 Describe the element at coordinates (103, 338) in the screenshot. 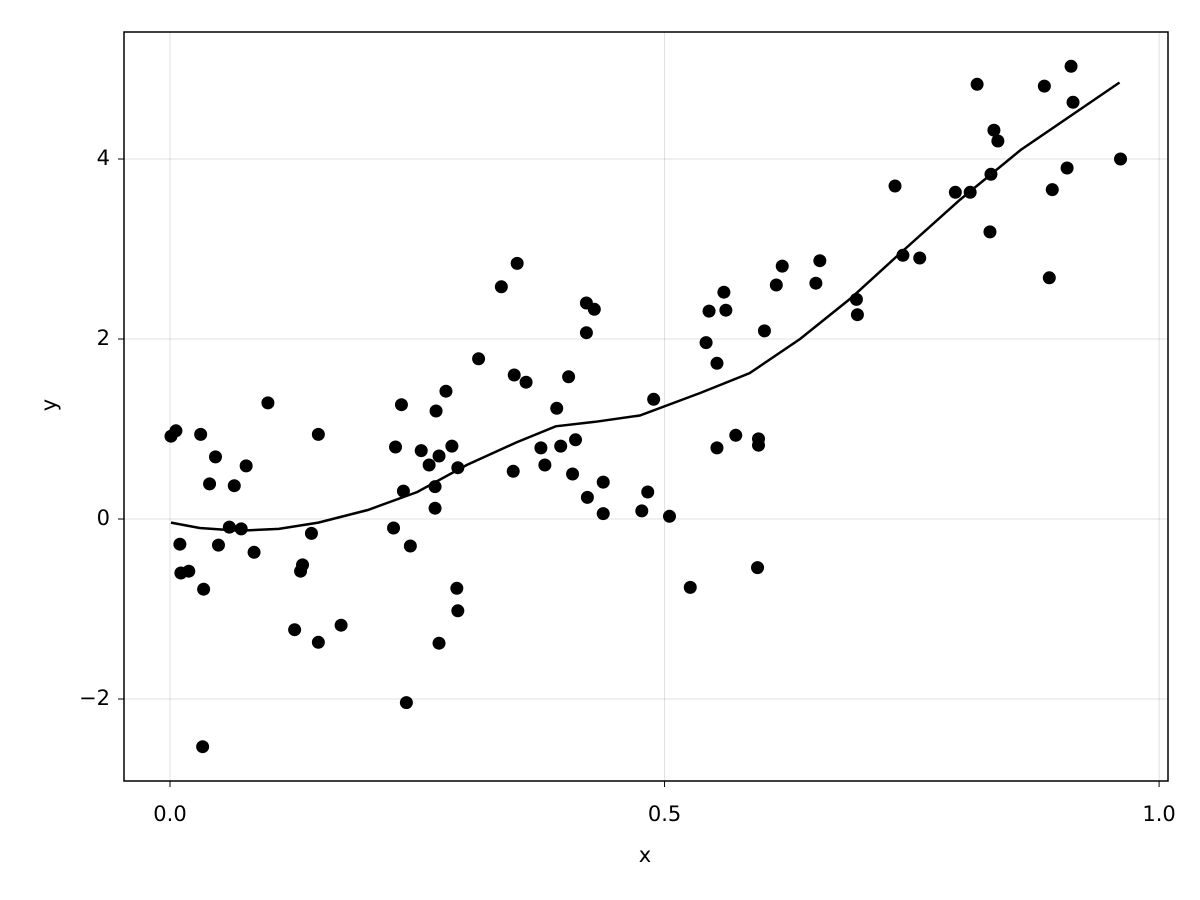

I see `y-tick-label: 2` at that location.